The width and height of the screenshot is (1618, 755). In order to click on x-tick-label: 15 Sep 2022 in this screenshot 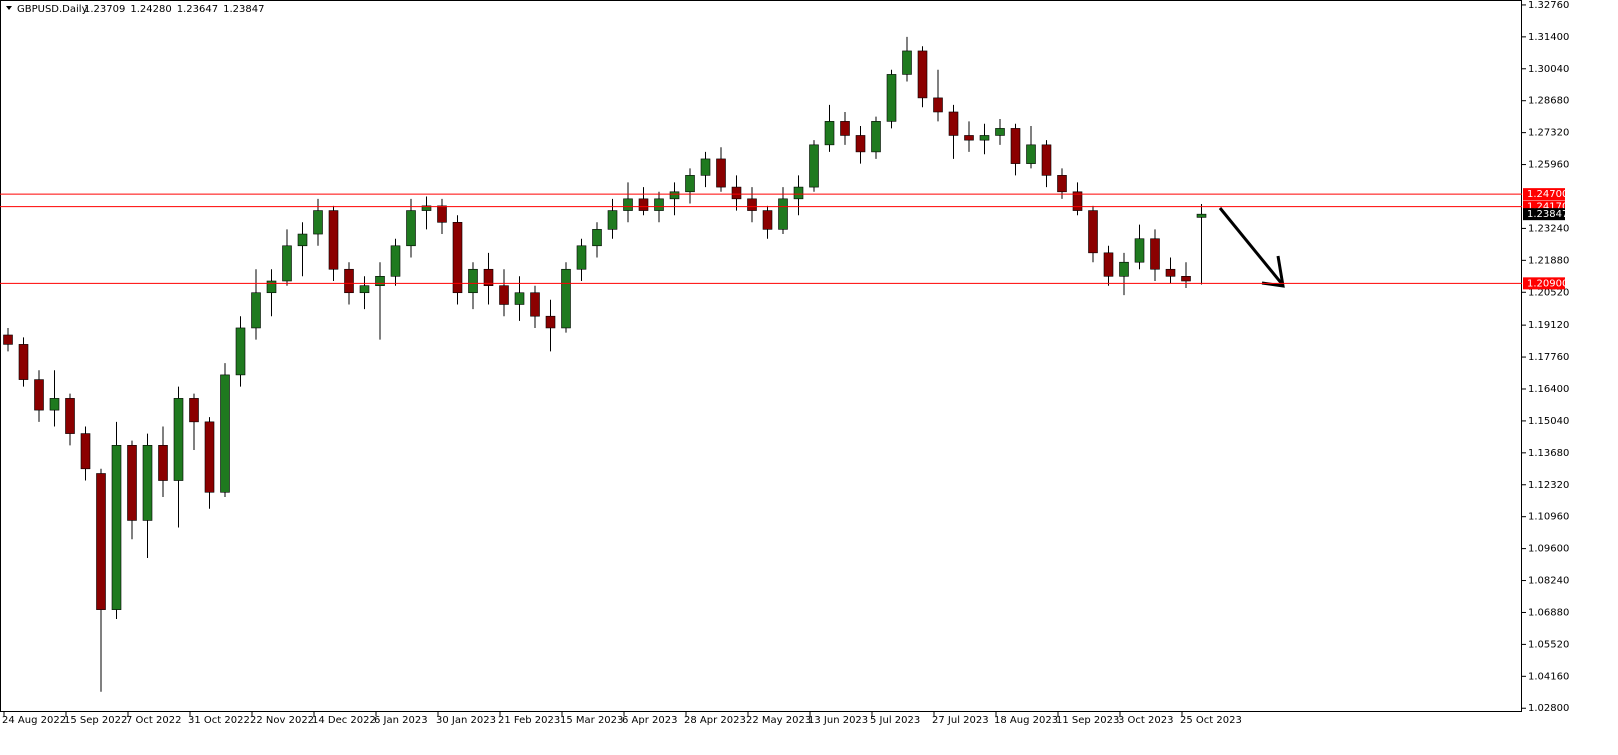, I will do `click(95, 720)`.